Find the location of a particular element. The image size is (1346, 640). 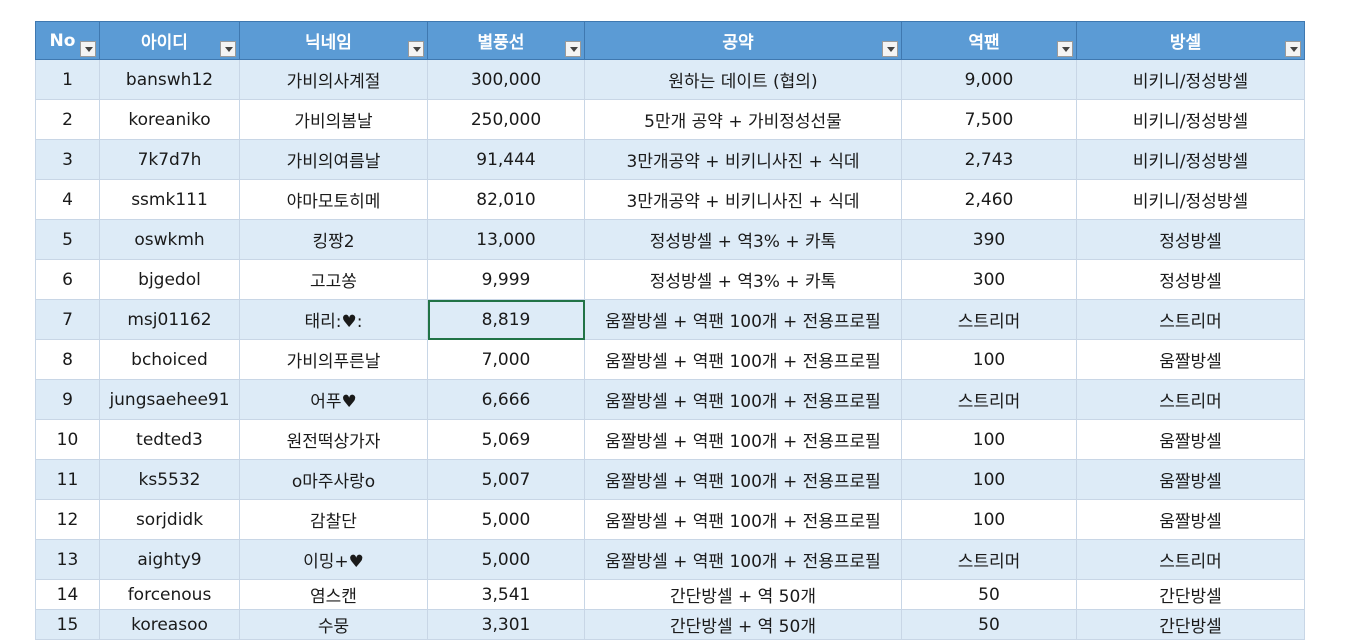

cell-nick: 수뭉 is located at coordinates (333, 624).